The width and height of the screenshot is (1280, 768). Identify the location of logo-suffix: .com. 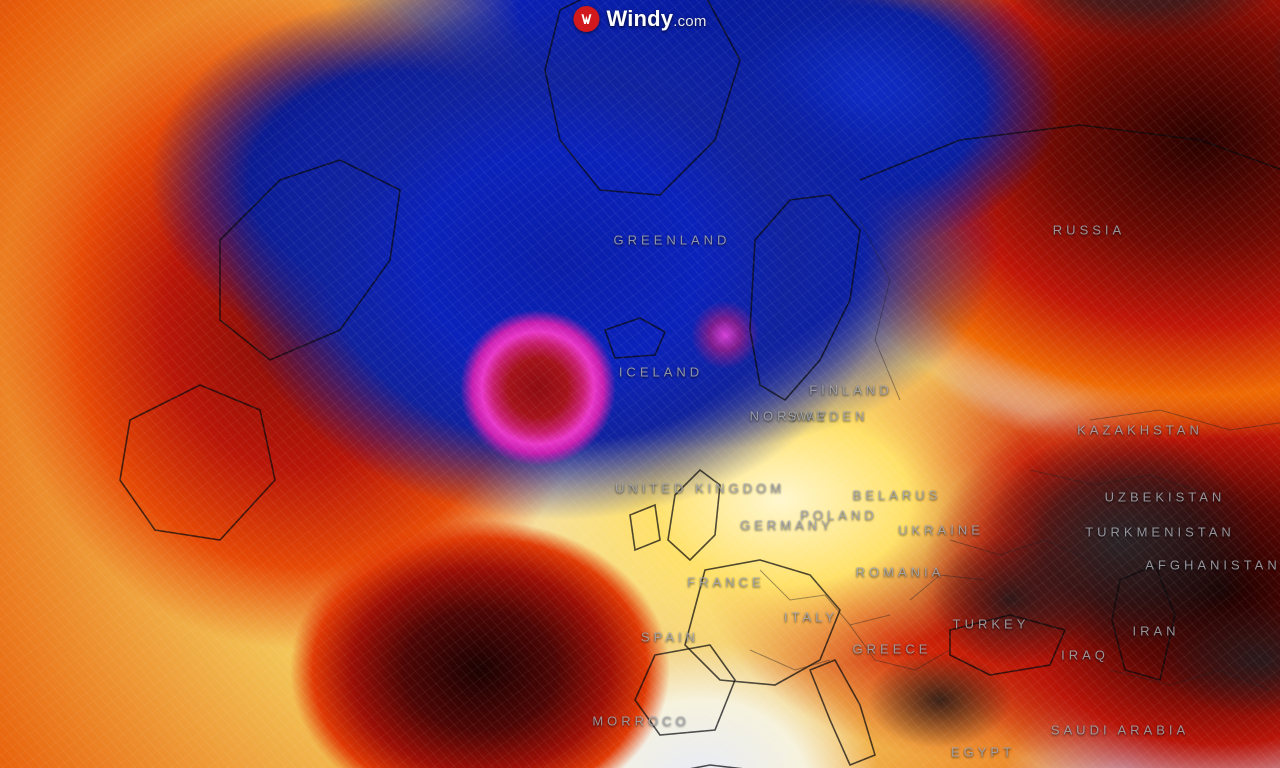
(690, 21).